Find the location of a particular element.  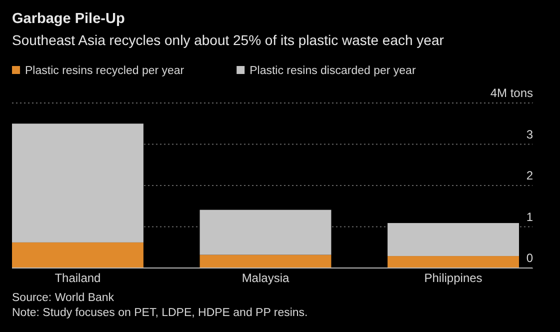

legend-label: Plastic resins discarded per year is located at coordinates (333, 71).